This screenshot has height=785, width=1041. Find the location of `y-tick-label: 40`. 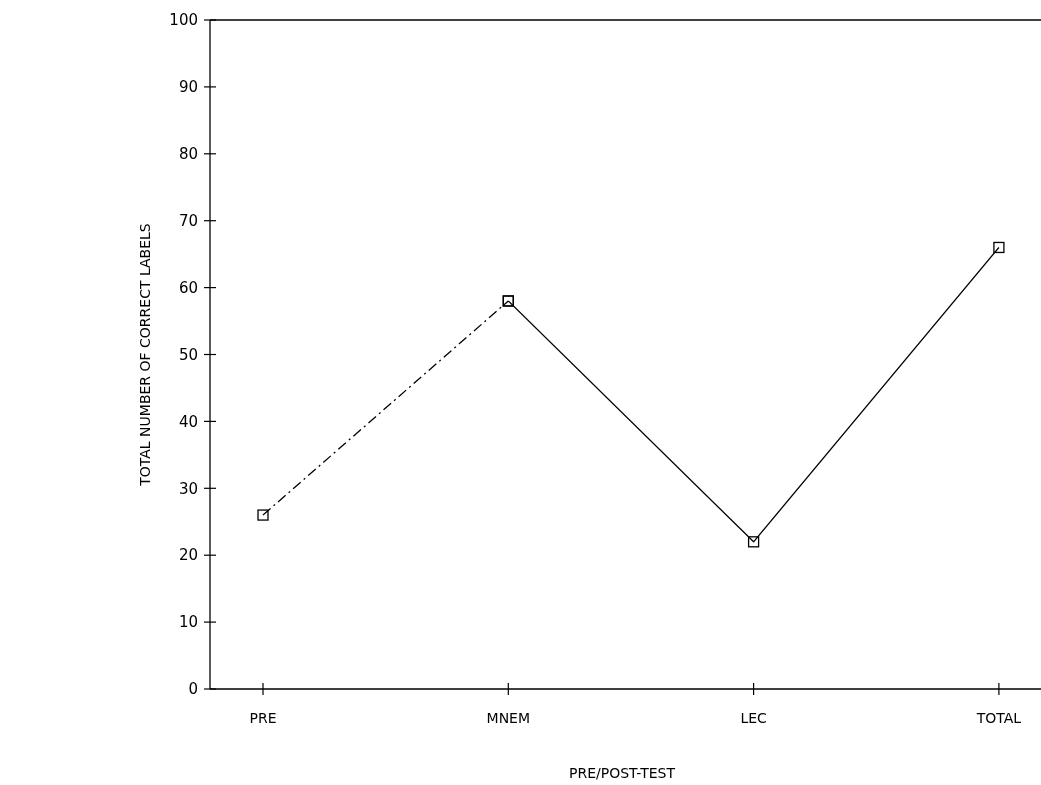

y-tick-label: 40 is located at coordinates (188, 421).